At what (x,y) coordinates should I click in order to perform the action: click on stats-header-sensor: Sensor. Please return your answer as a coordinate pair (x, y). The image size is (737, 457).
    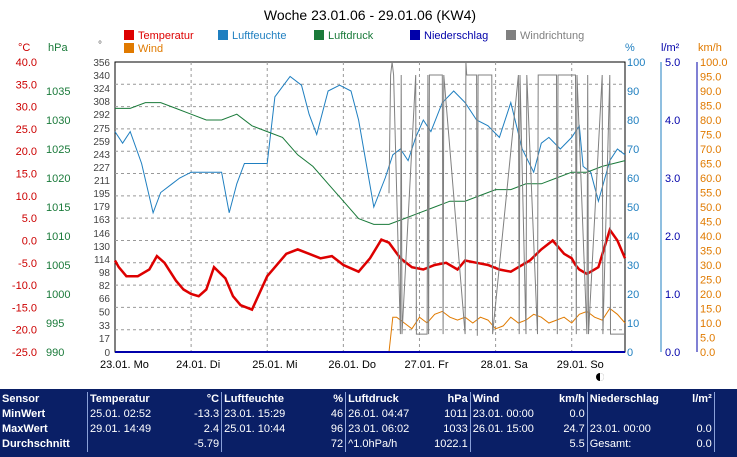
    Looking at the image, I should click on (44, 399).